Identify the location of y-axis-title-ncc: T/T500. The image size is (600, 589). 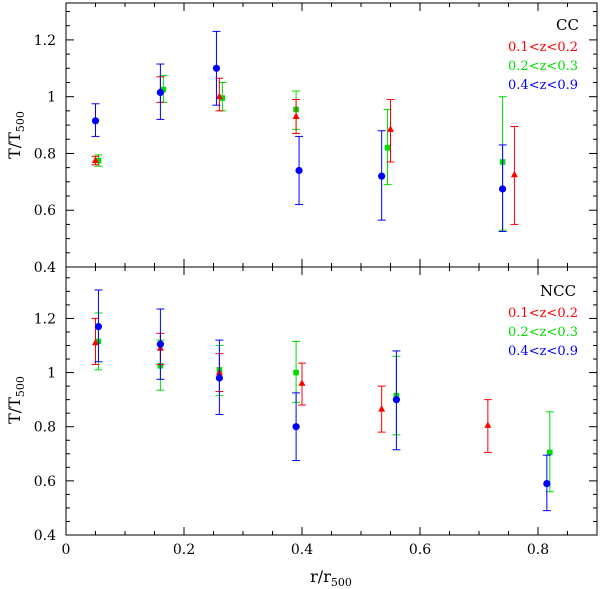
(16, 400).